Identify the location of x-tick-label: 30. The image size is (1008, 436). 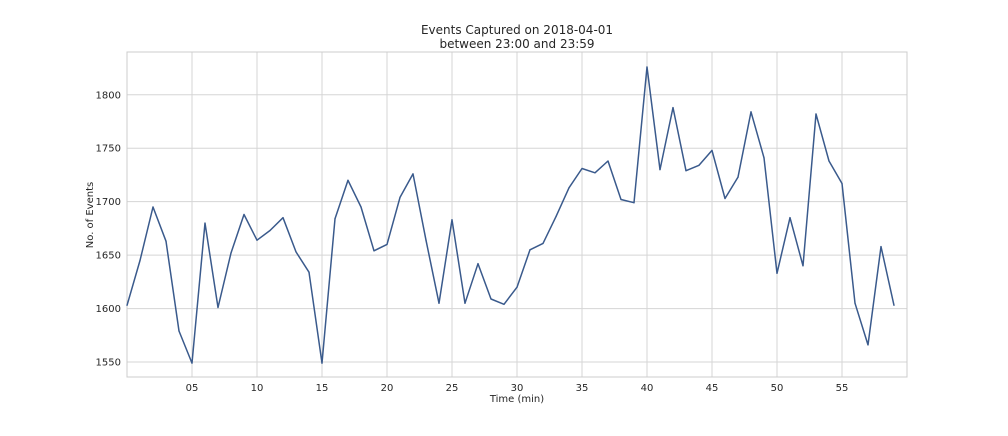
(517, 388).